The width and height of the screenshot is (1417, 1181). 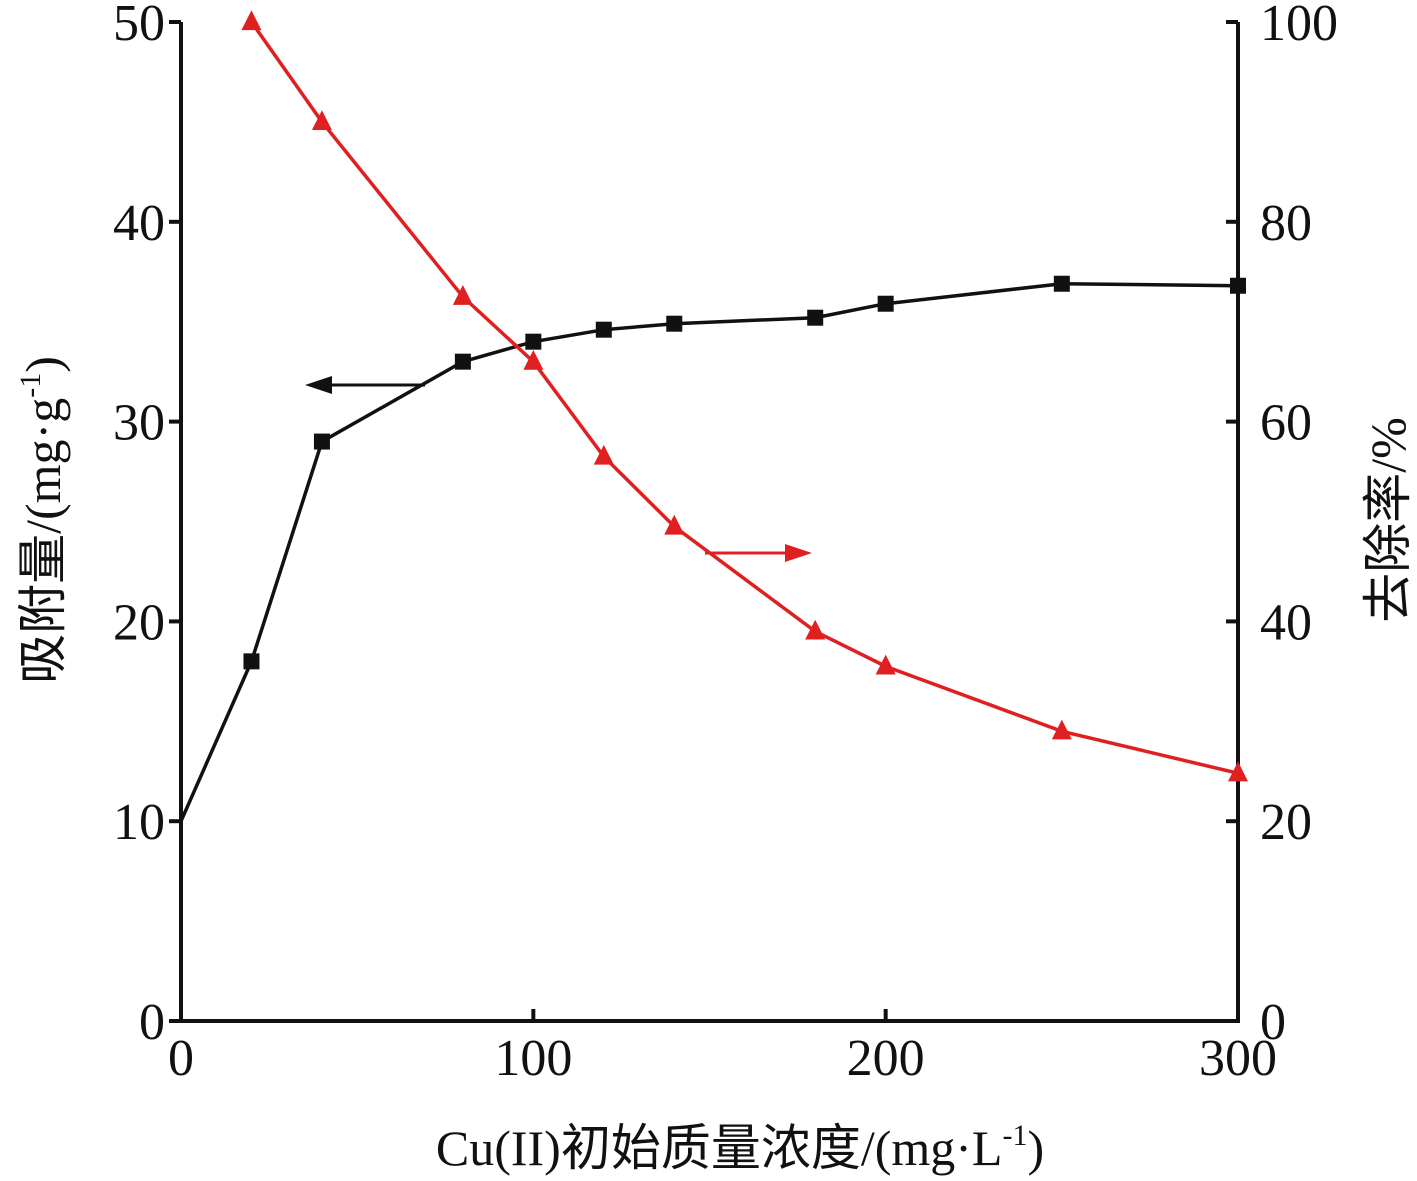 What do you see at coordinates (740, 1147) in the screenshot?
I see `x-axis-title: Cu(II)初始质量浓度/(mg·L-1)` at bounding box center [740, 1147].